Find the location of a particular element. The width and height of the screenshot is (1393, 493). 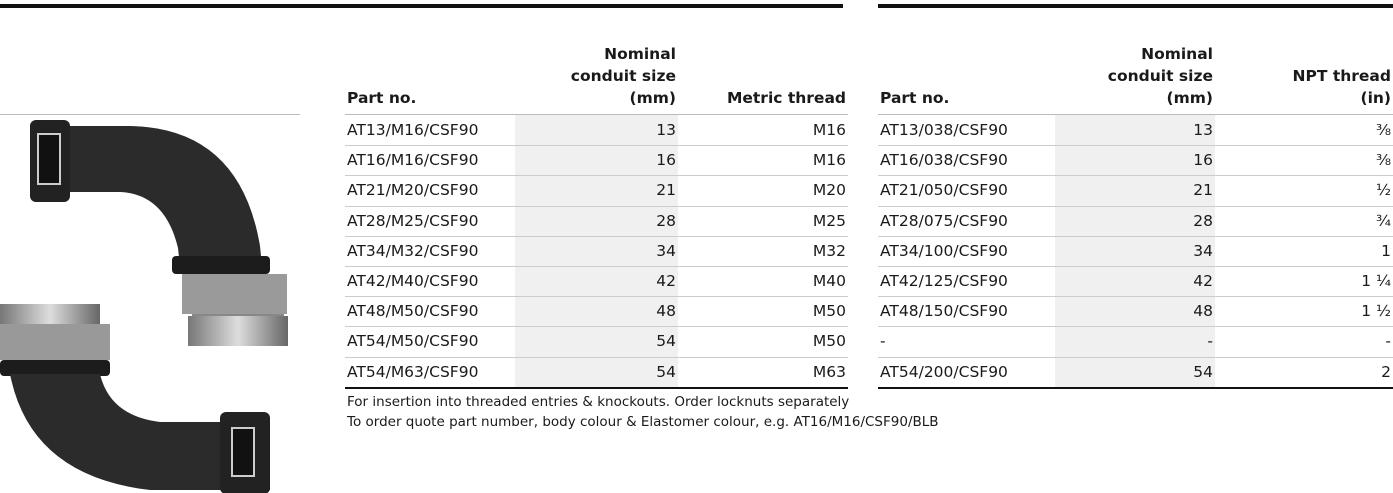

table-cell: 1 ½ is located at coordinates (1376, 311).